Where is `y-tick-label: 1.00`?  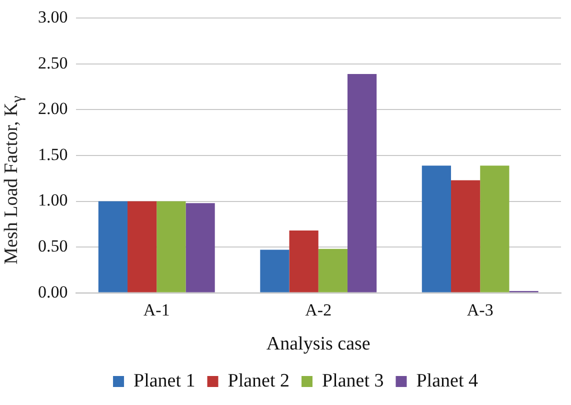 y-tick-label: 1.00 is located at coordinates (53, 200).